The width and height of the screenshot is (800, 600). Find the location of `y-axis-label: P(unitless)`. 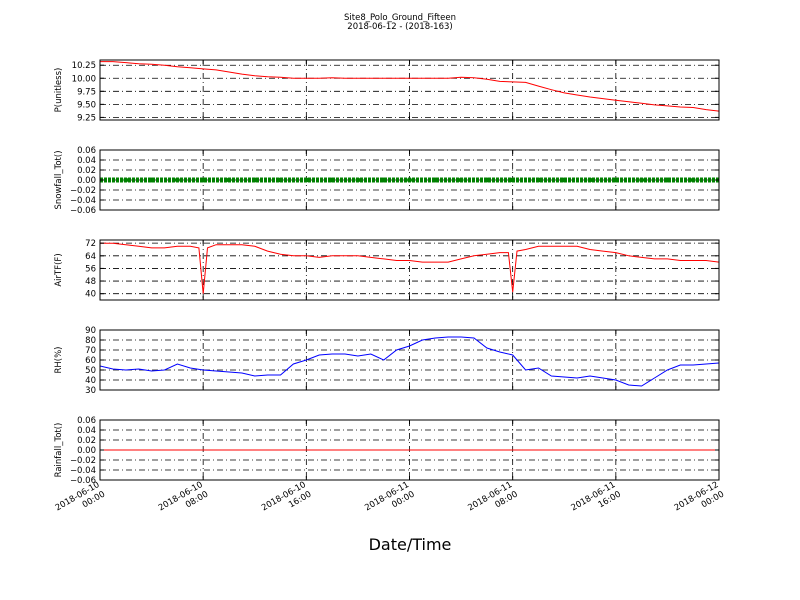

y-axis-label: P(unitless) is located at coordinates (59, 90).